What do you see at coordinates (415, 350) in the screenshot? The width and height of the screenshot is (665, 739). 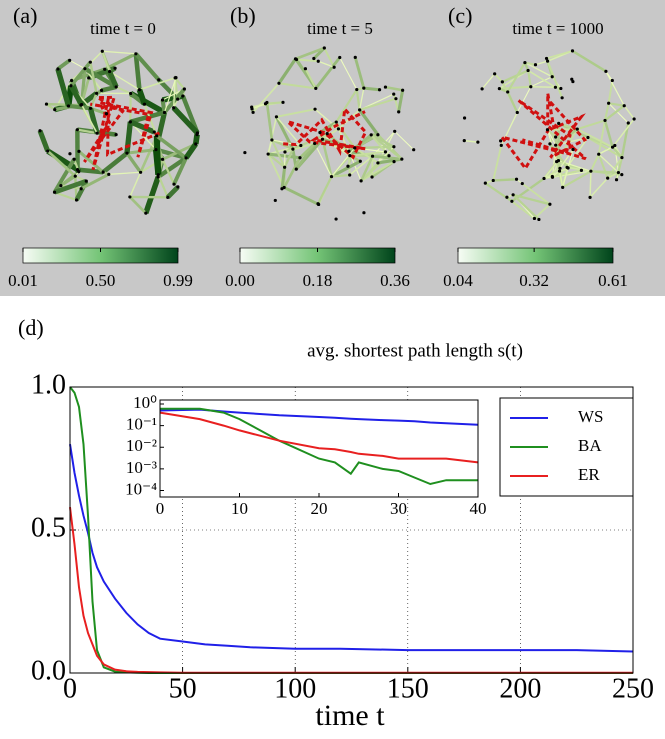 I see `chart-title: avg. shortest path length s(t)` at bounding box center [415, 350].